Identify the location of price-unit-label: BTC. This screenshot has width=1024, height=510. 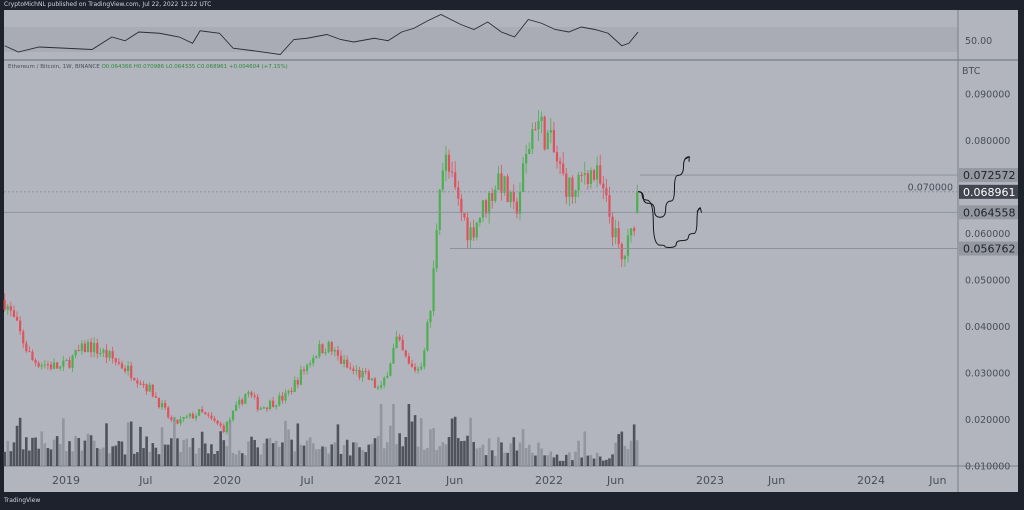
(971, 71).